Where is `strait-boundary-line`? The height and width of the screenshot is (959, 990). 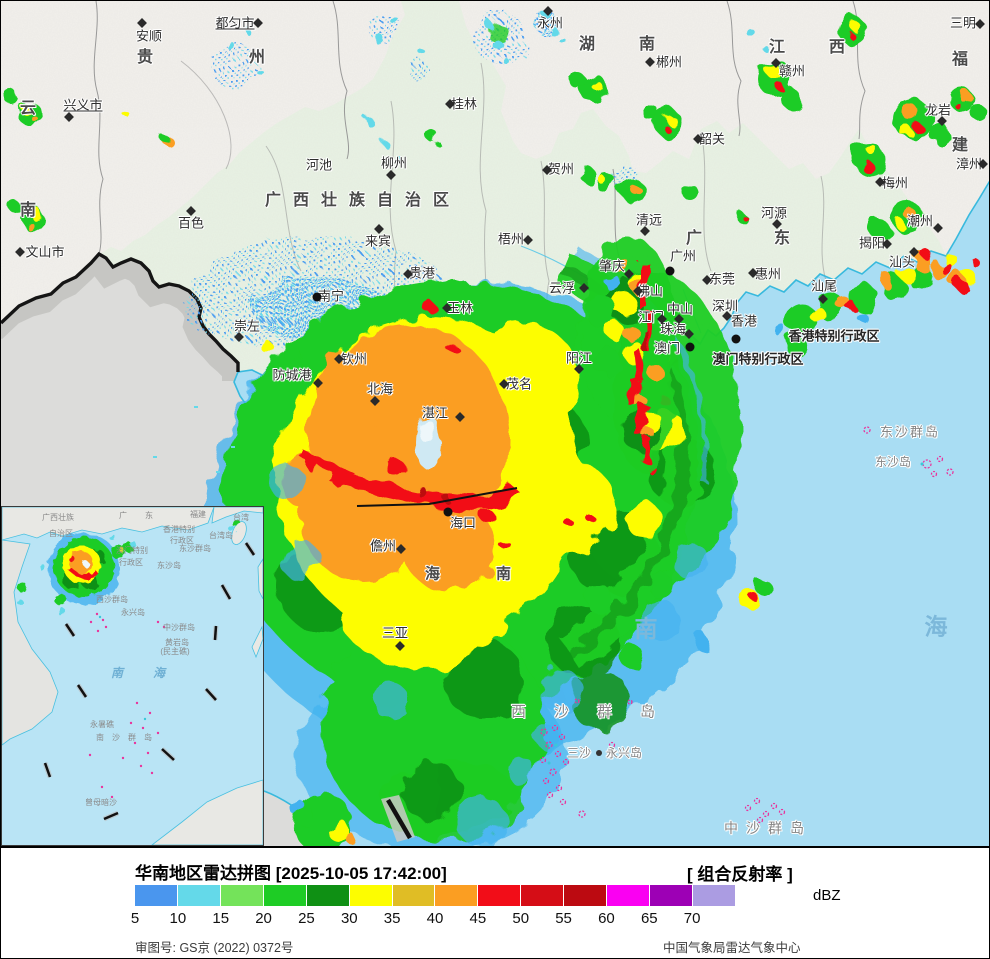 strait-boundary-line is located at coordinates (437, 497).